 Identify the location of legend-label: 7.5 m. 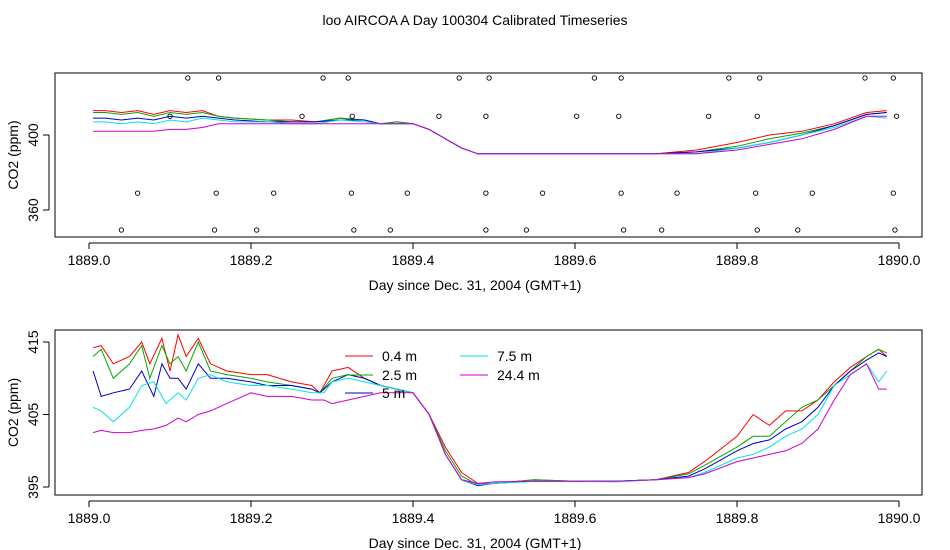
(514, 356).